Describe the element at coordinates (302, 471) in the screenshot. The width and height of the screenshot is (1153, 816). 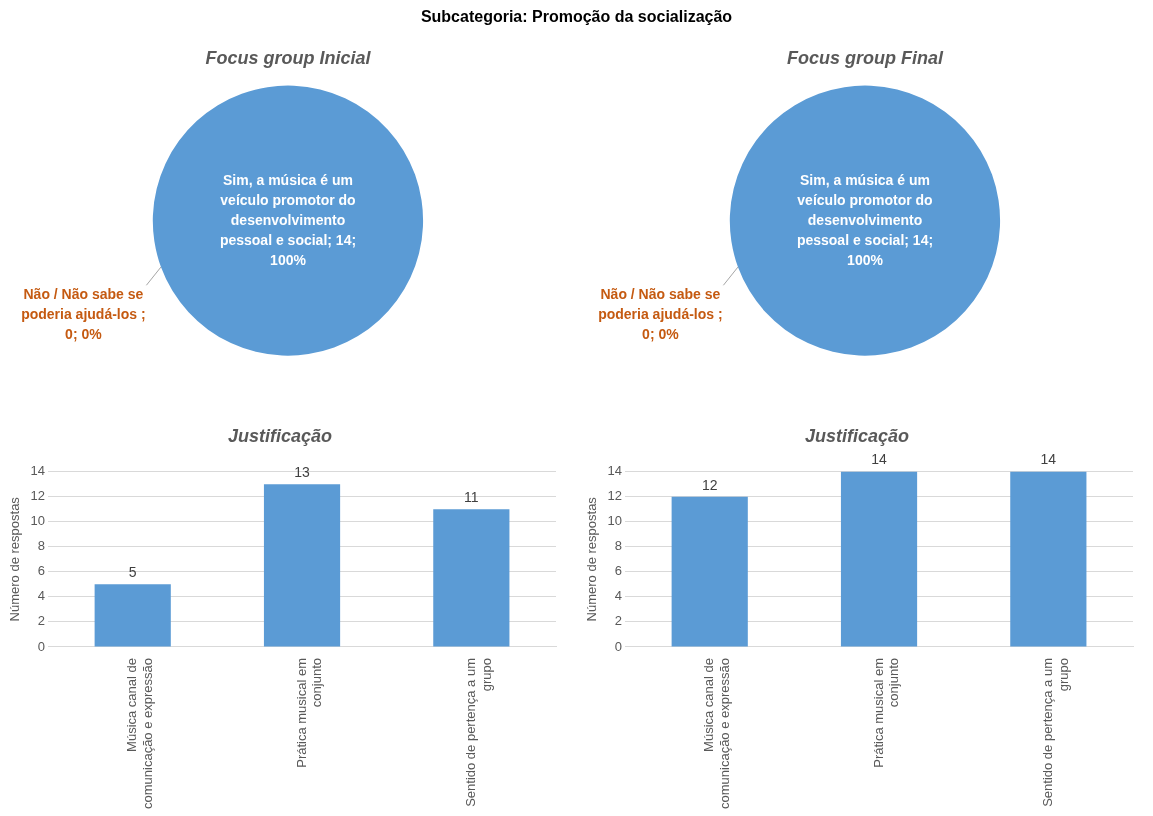
I see `data-label: 13` at that location.